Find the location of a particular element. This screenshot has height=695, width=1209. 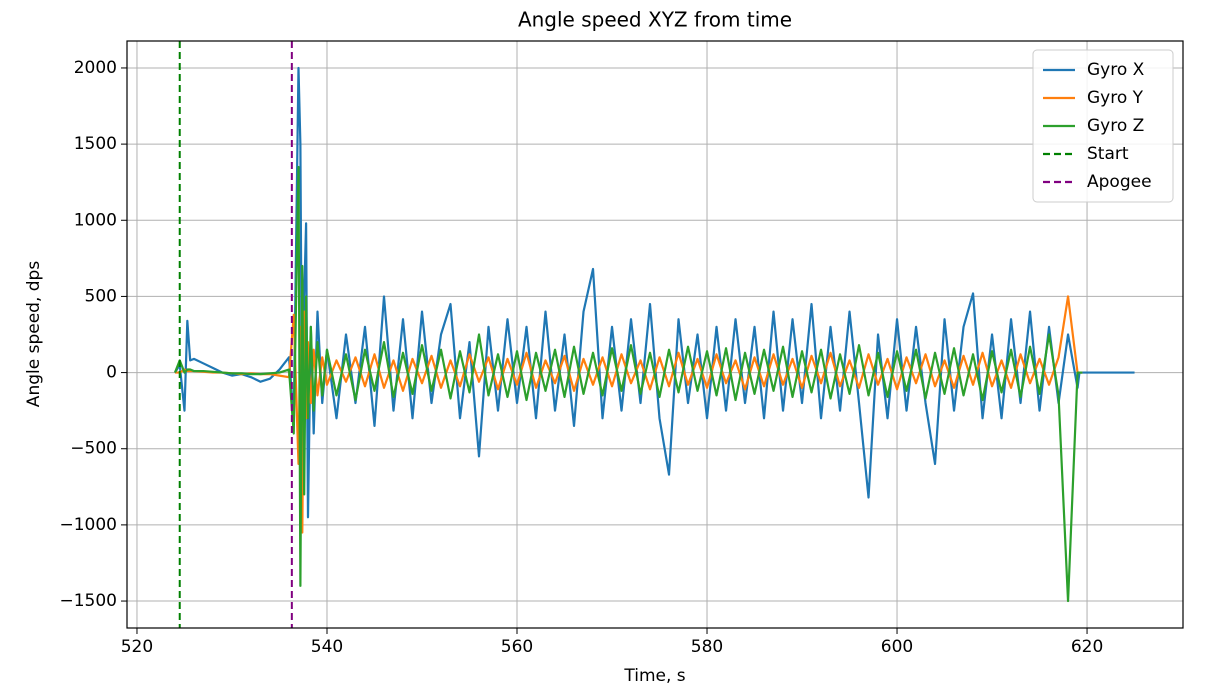

legend-label: Gyro Z is located at coordinates (1115, 126).